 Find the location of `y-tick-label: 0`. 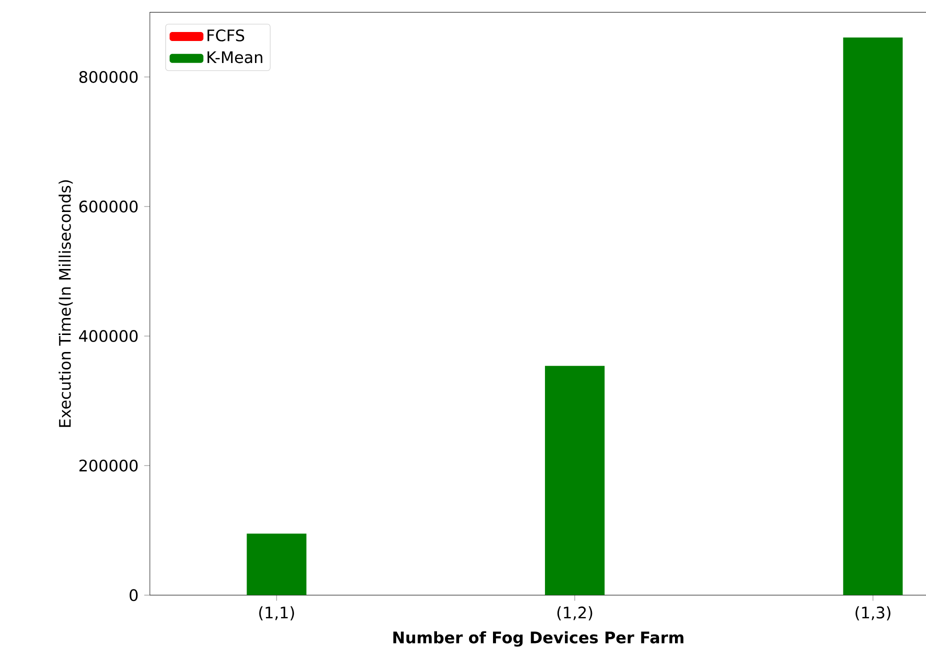

y-tick-label: 0 is located at coordinates (134, 595).